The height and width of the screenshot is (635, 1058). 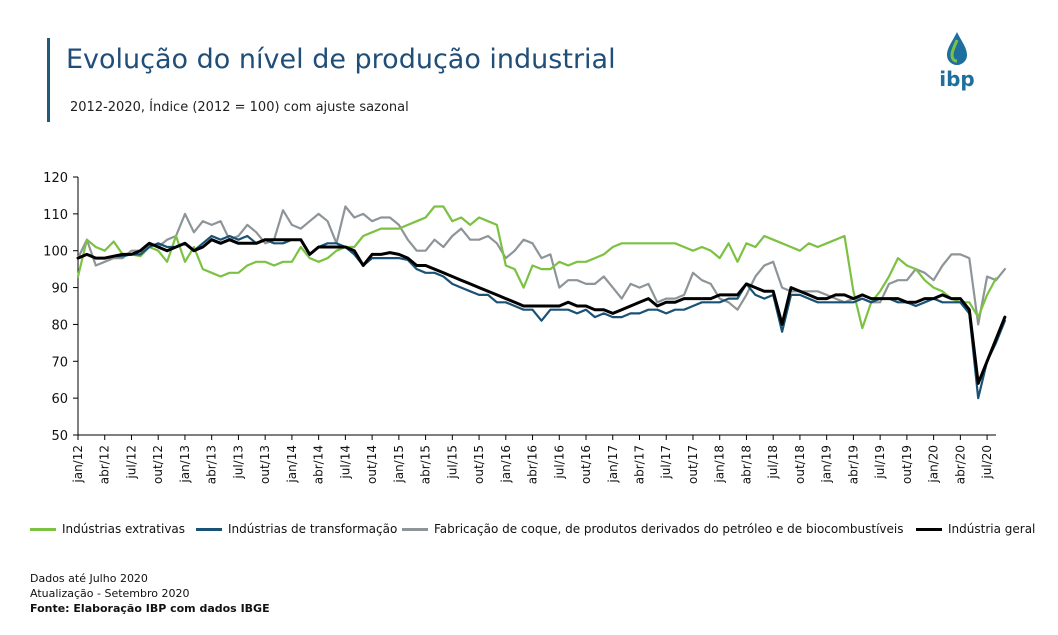 I want to click on legend-item-geral: Indústria geral, so click(x=975, y=529).